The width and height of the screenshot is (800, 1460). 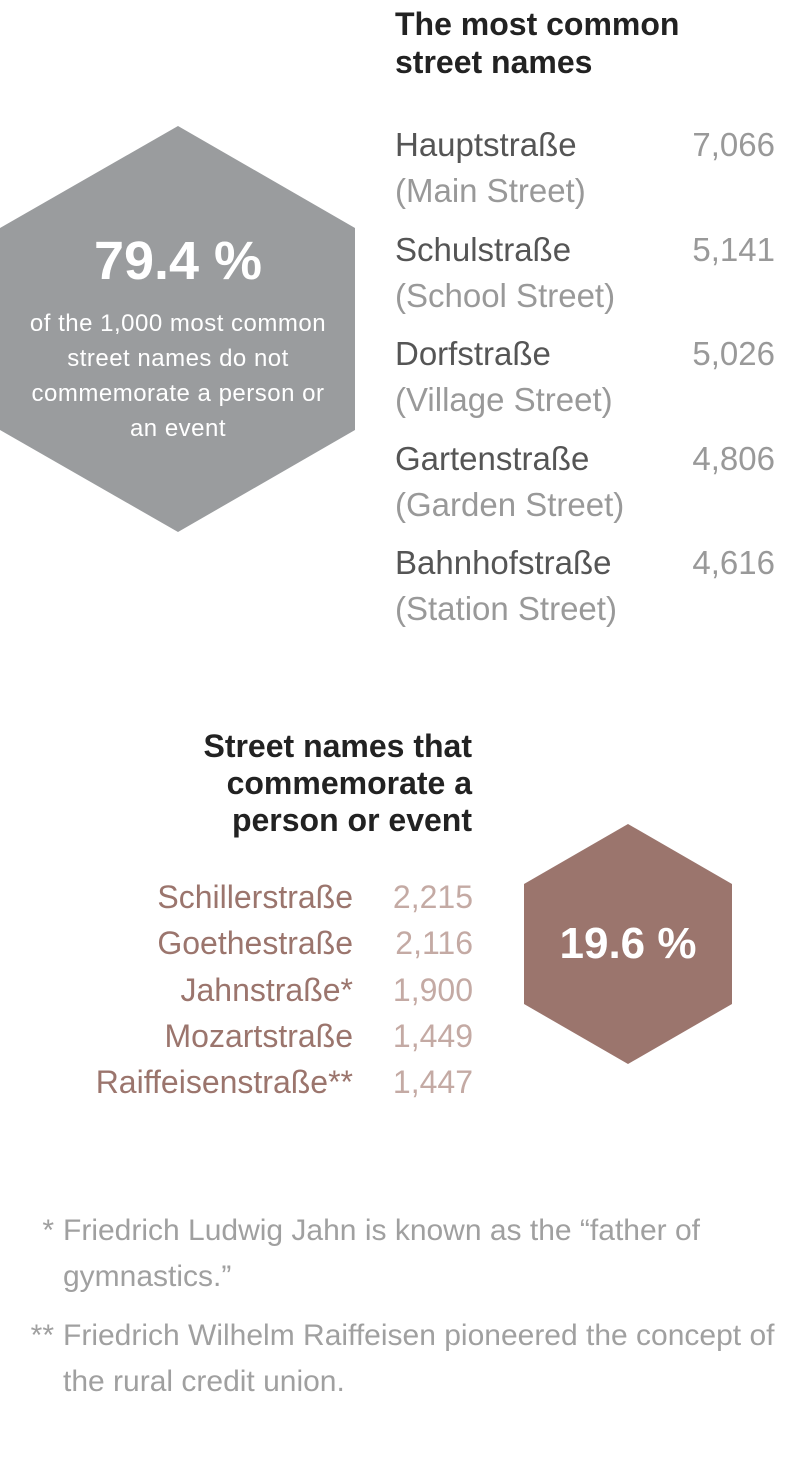 What do you see at coordinates (432, 897) in the screenshot?
I see `street-count: 2,215` at bounding box center [432, 897].